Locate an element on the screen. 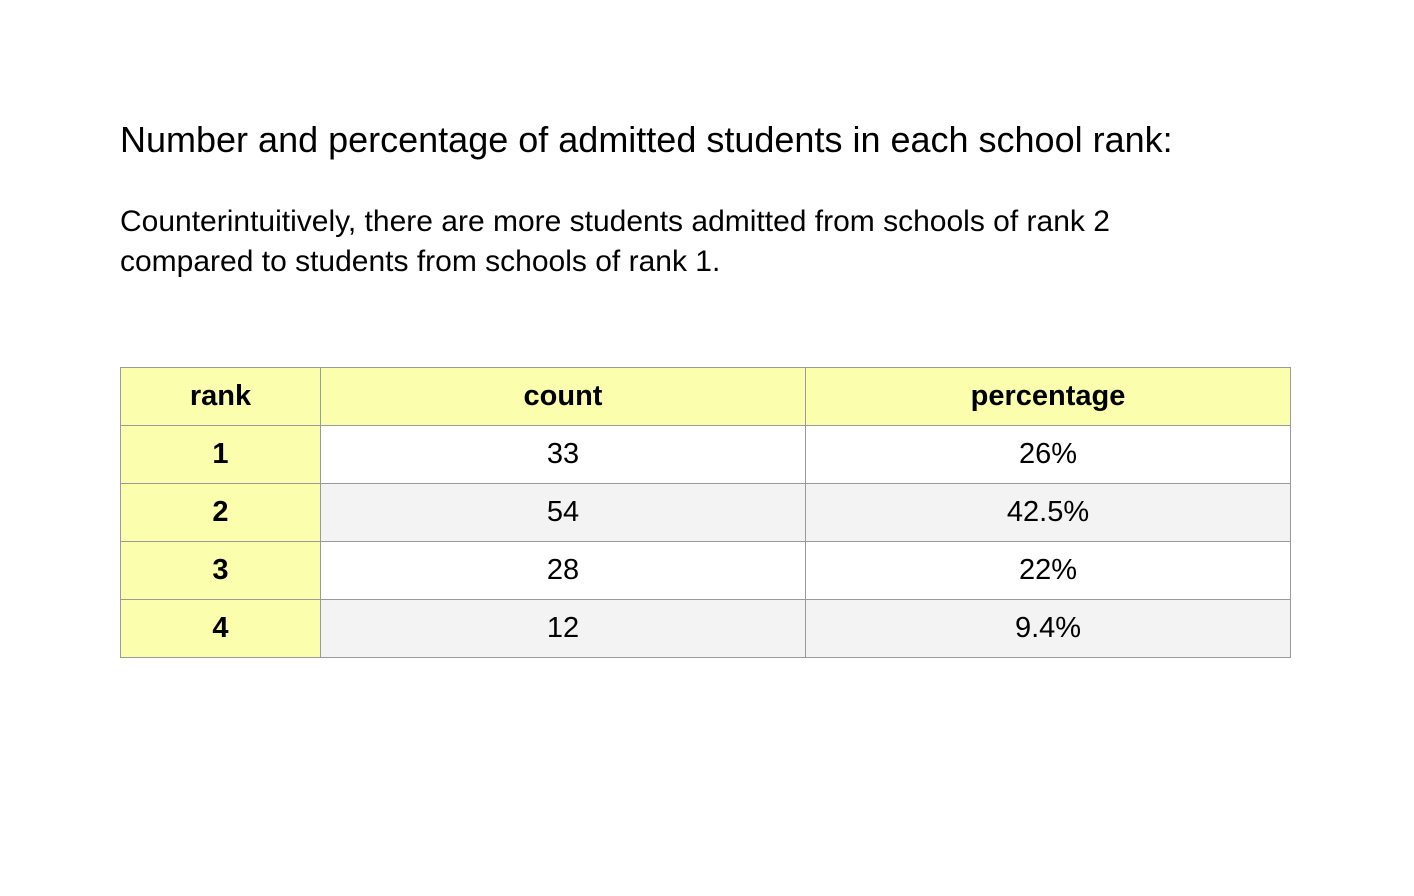 The height and width of the screenshot is (896, 1414). table-row: 1 33 26% is located at coordinates (705, 454).